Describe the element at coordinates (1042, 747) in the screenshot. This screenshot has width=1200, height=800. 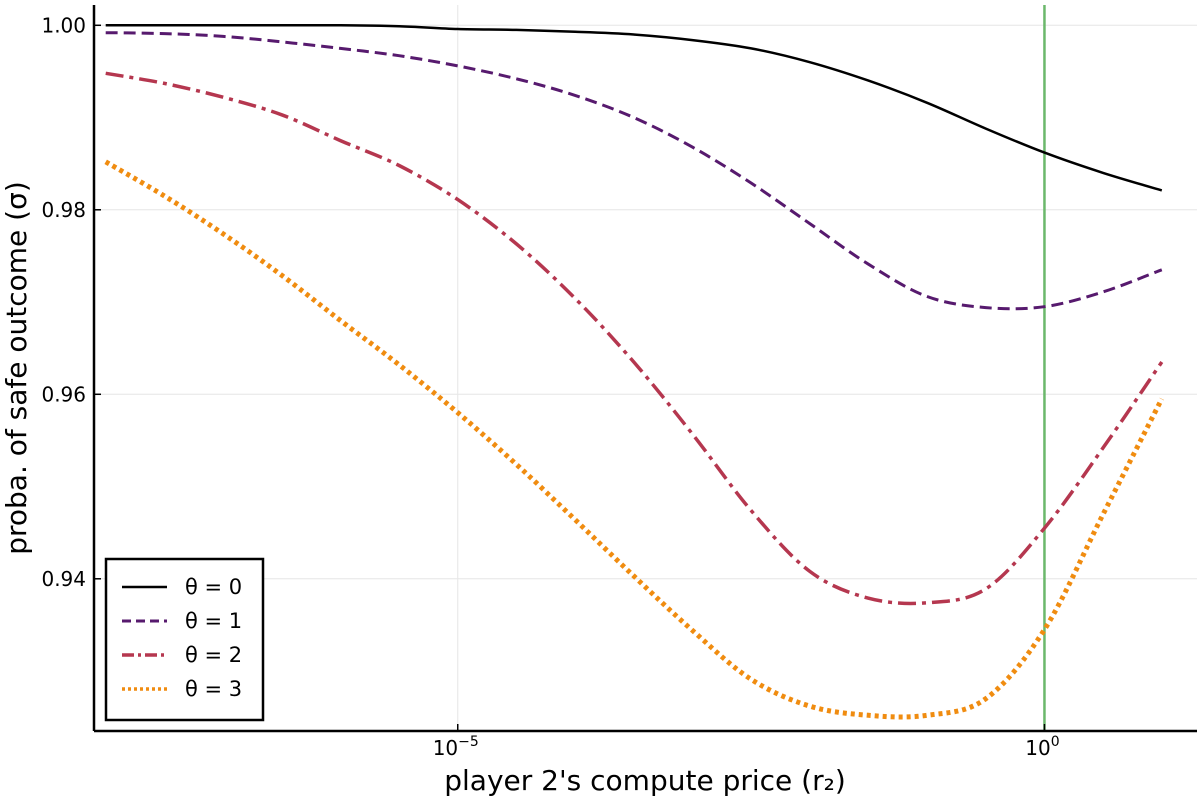
I see `x-tick-label: 10⁰` at that location.